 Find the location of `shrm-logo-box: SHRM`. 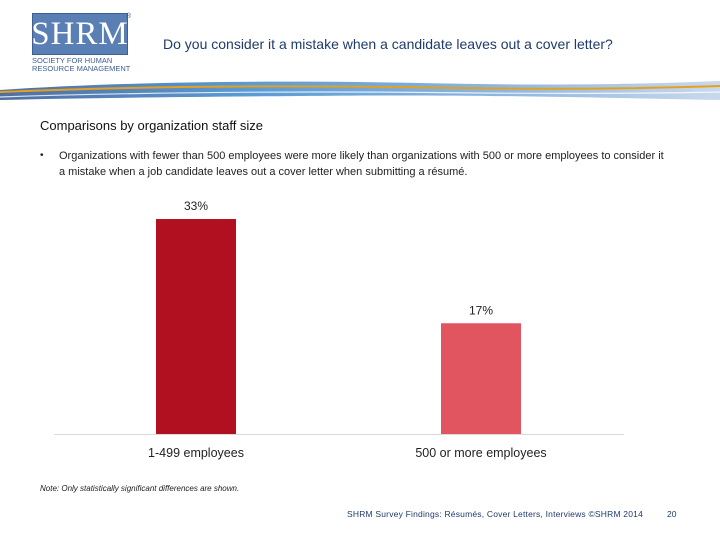

shrm-logo-box: SHRM is located at coordinates (80, 34).